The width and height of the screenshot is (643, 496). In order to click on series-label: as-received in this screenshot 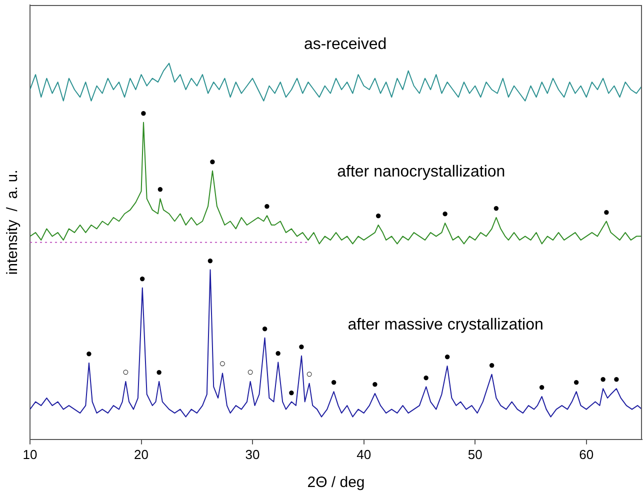, I will do `click(345, 45)`.